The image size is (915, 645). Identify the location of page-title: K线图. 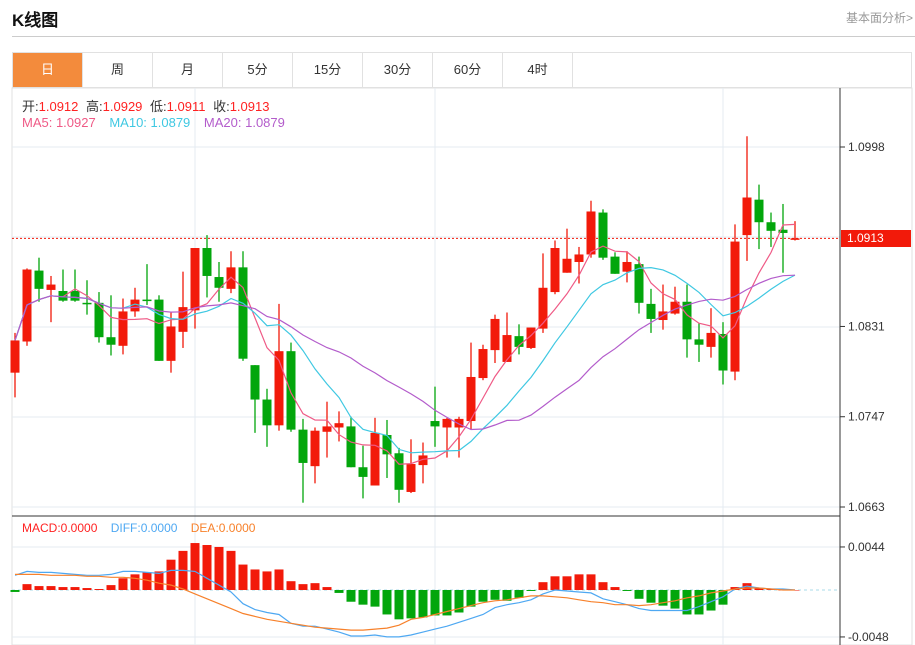
(35, 20).